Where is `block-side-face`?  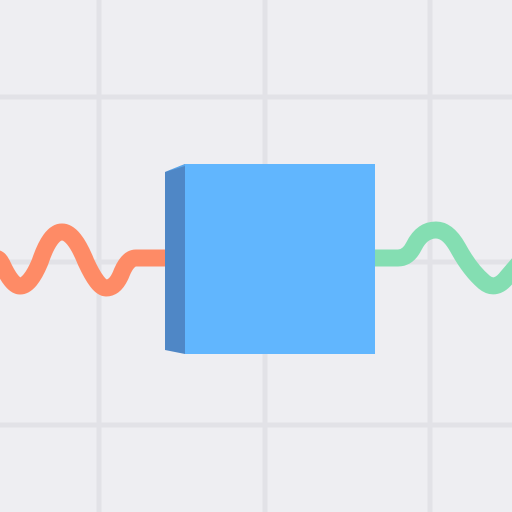 block-side-face is located at coordinates (175, 259).